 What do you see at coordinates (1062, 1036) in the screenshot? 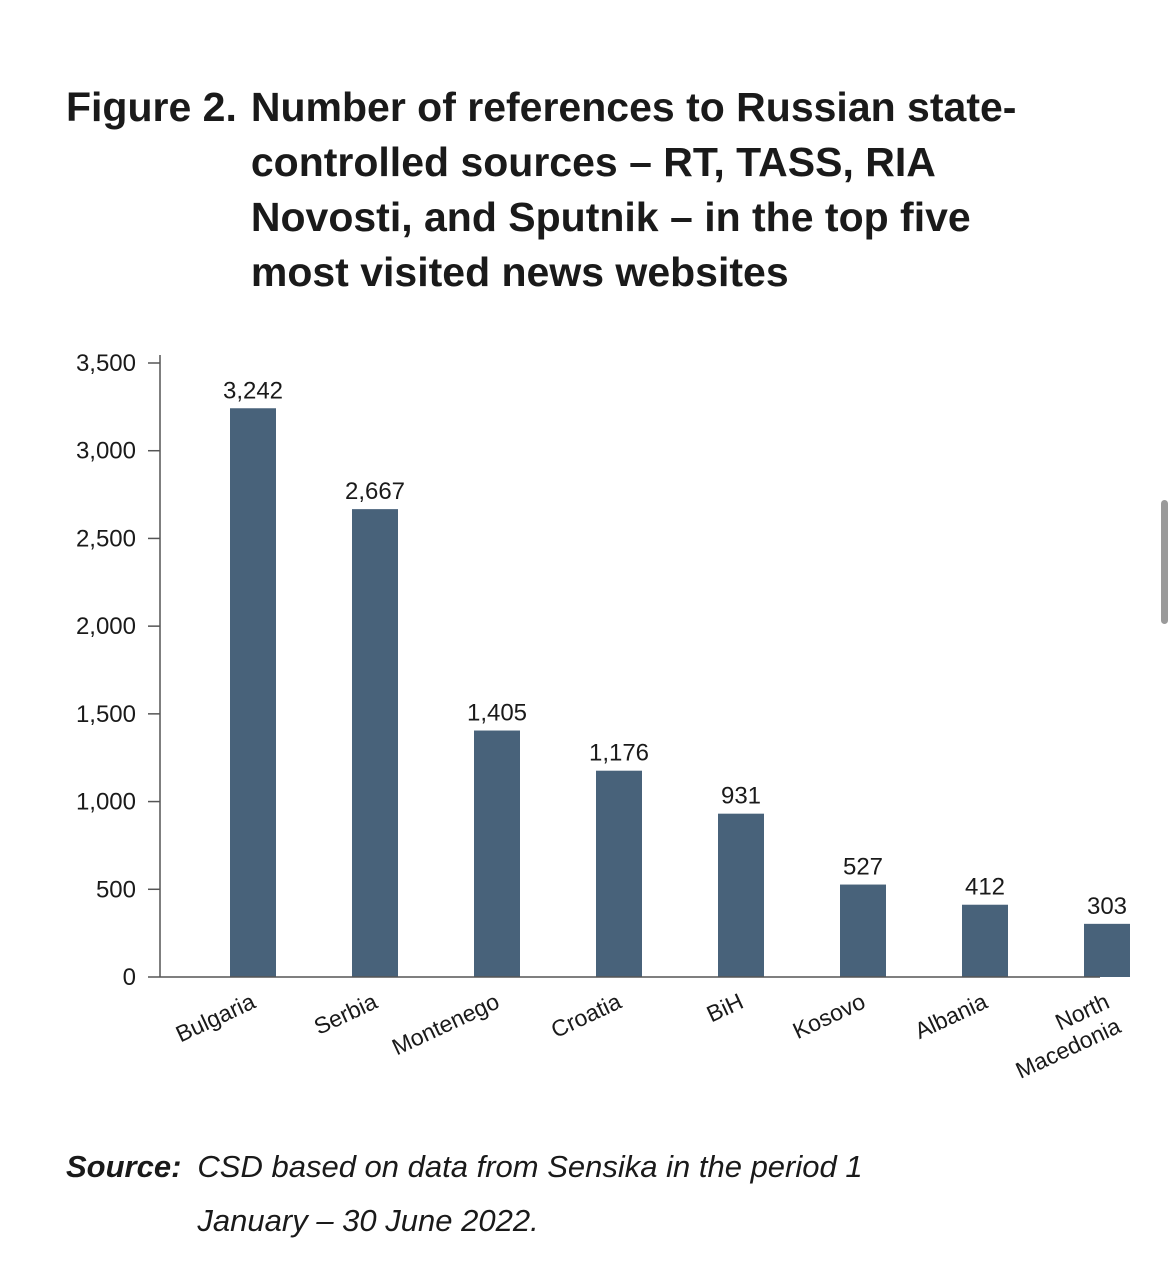
I see `x-tick-label: NorthMacedonia` at bounding box center [1062, 1036].